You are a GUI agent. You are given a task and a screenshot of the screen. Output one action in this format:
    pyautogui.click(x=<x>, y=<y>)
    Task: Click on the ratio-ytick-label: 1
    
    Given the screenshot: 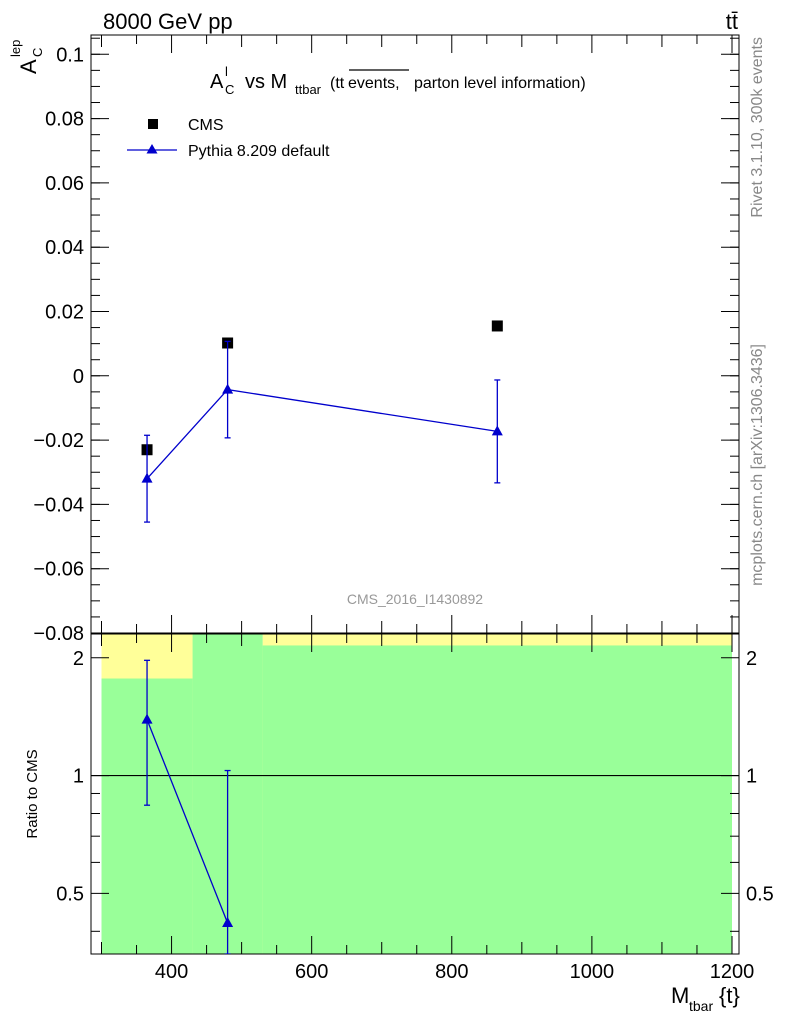 What is the action you would take?
    pyautogui.click(x=78, y=777)
    